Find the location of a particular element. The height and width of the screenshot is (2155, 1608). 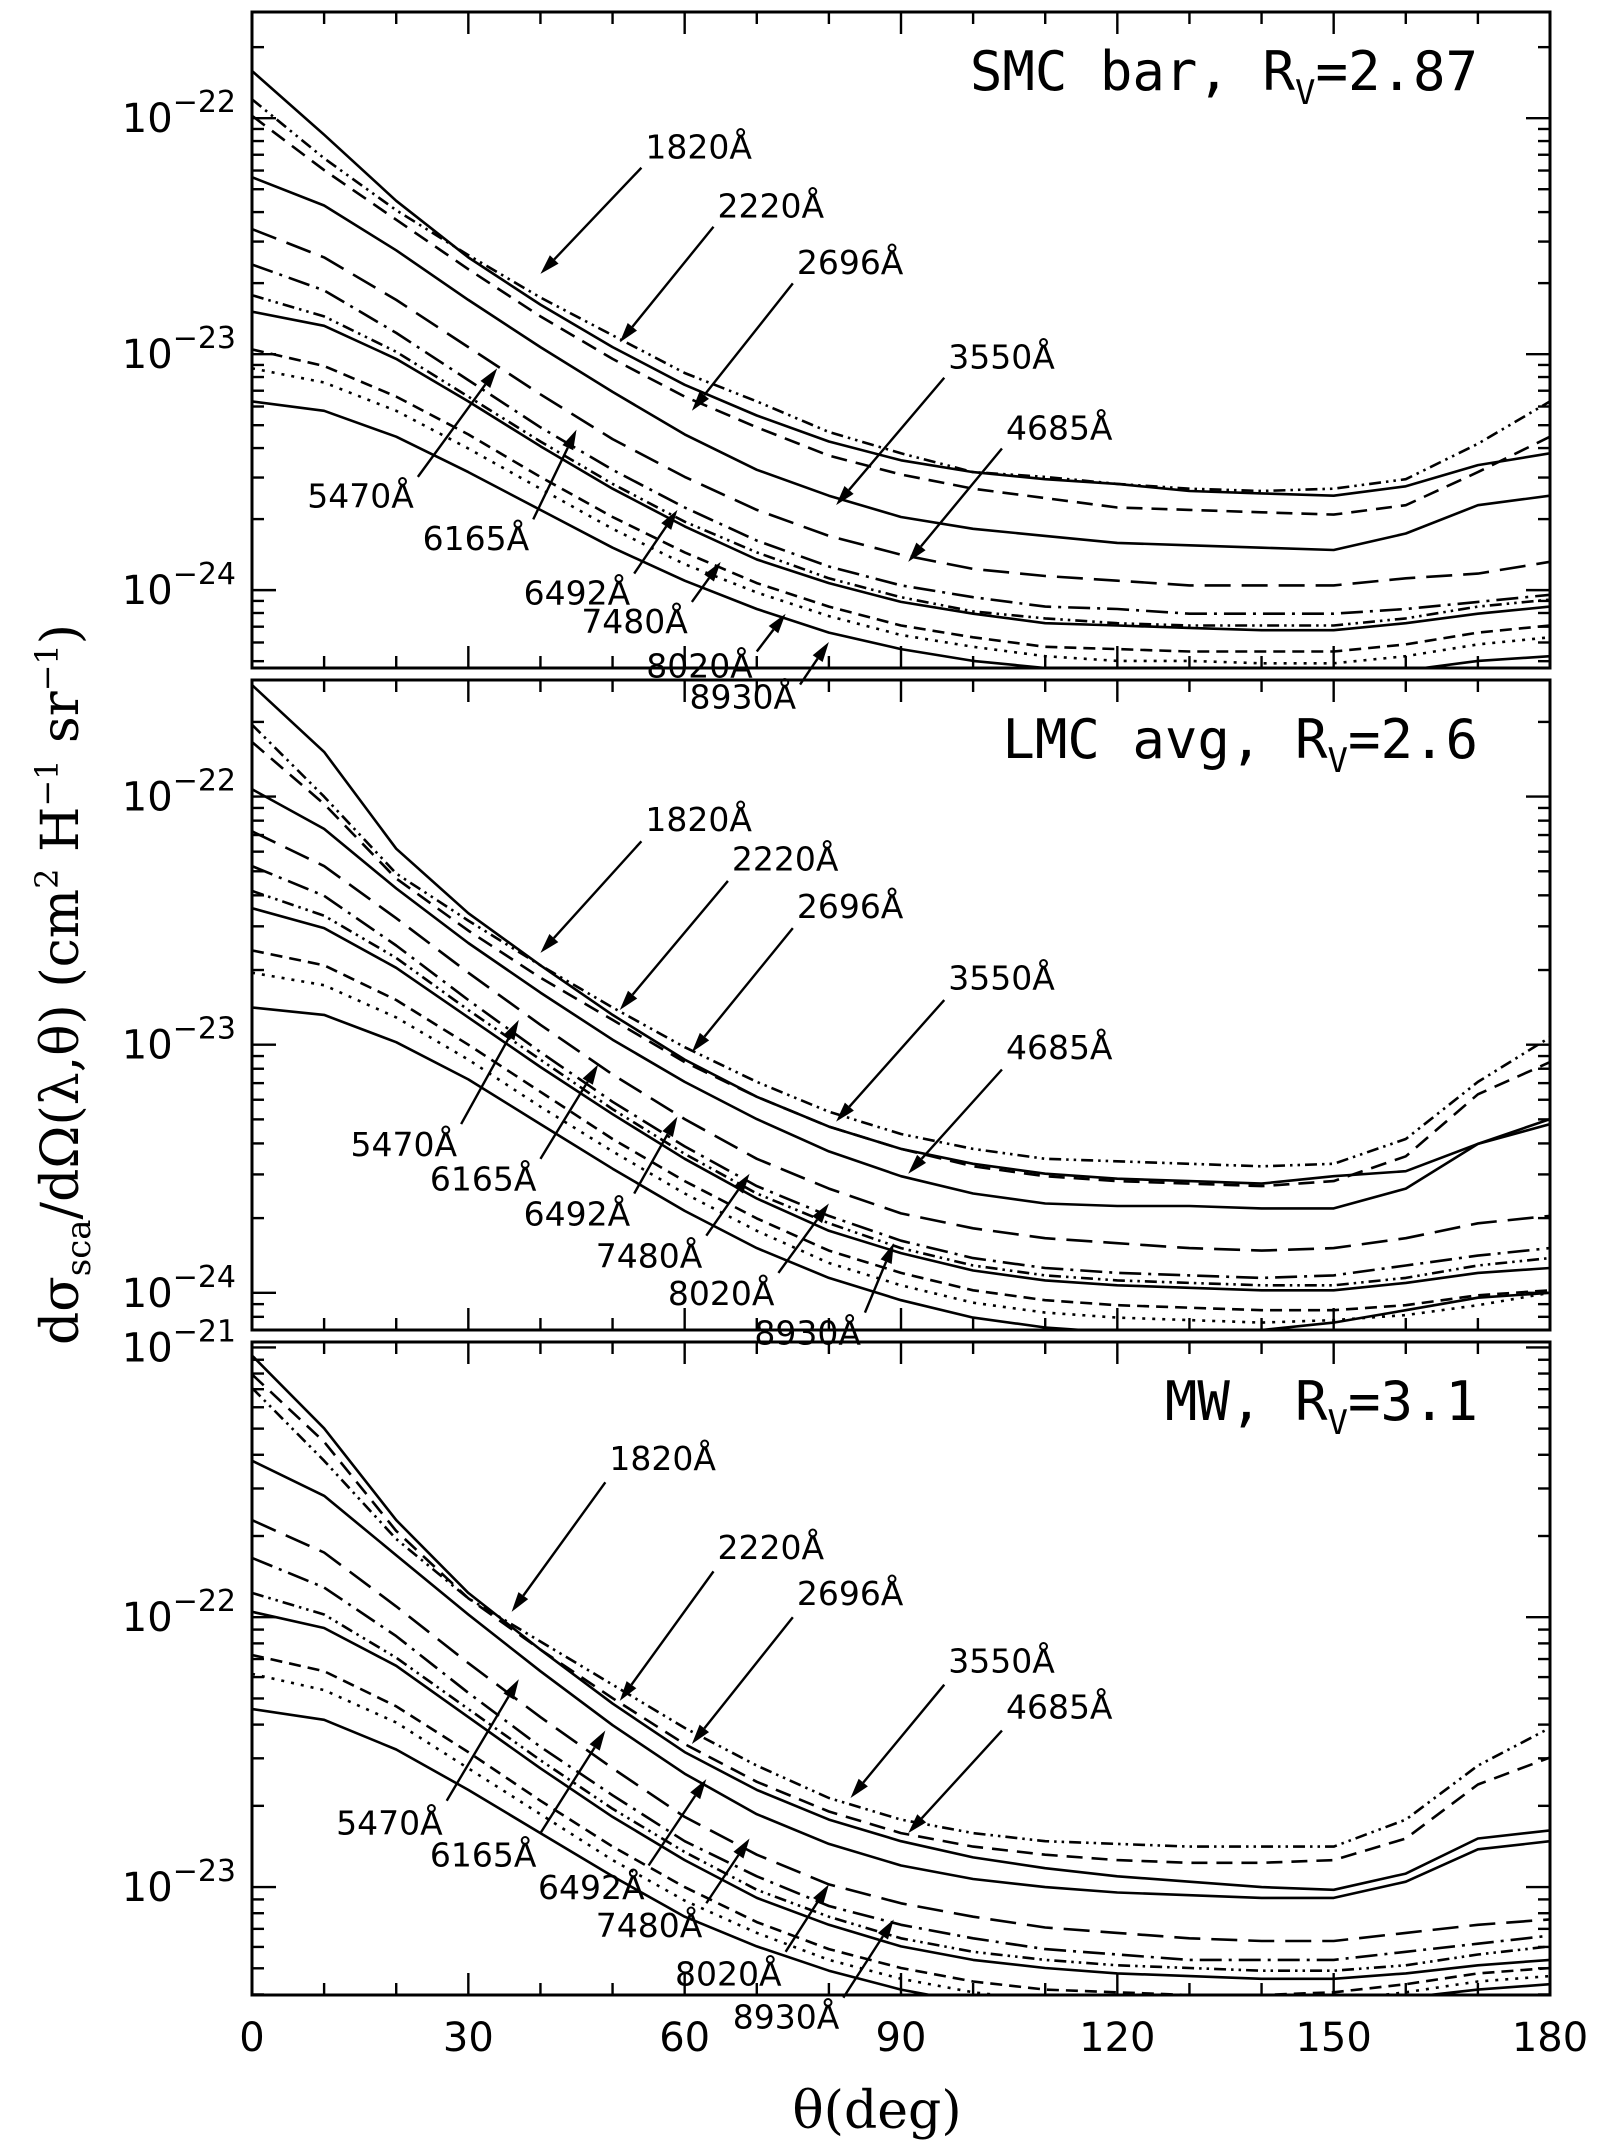

series-line-1820A is located at coordinates (901, 295).